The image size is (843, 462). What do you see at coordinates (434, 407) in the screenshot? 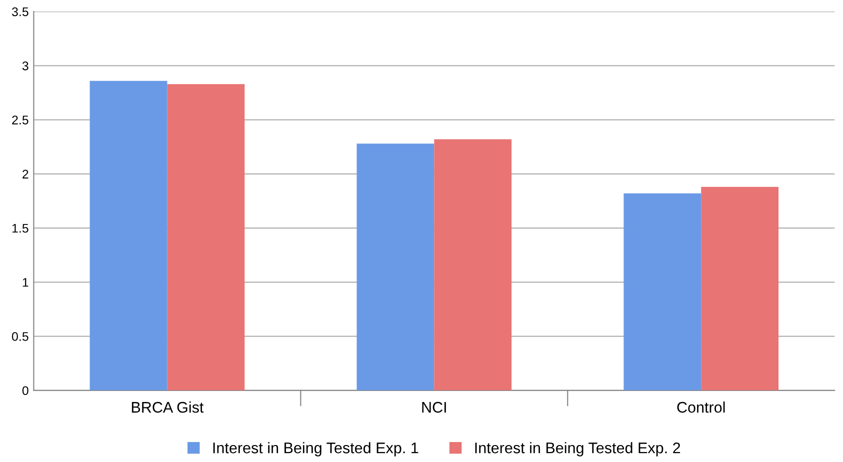
I see `x-tick-label: NCI` at bounding box center [434, 407].